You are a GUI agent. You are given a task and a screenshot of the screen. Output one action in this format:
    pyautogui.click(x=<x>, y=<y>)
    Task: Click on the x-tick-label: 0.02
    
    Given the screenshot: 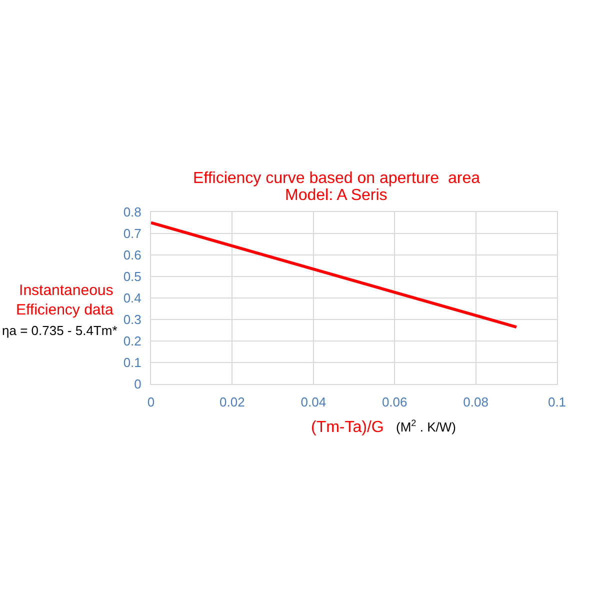 What is the action you would take?
    pyautogui.click(x=232, y=402)
    